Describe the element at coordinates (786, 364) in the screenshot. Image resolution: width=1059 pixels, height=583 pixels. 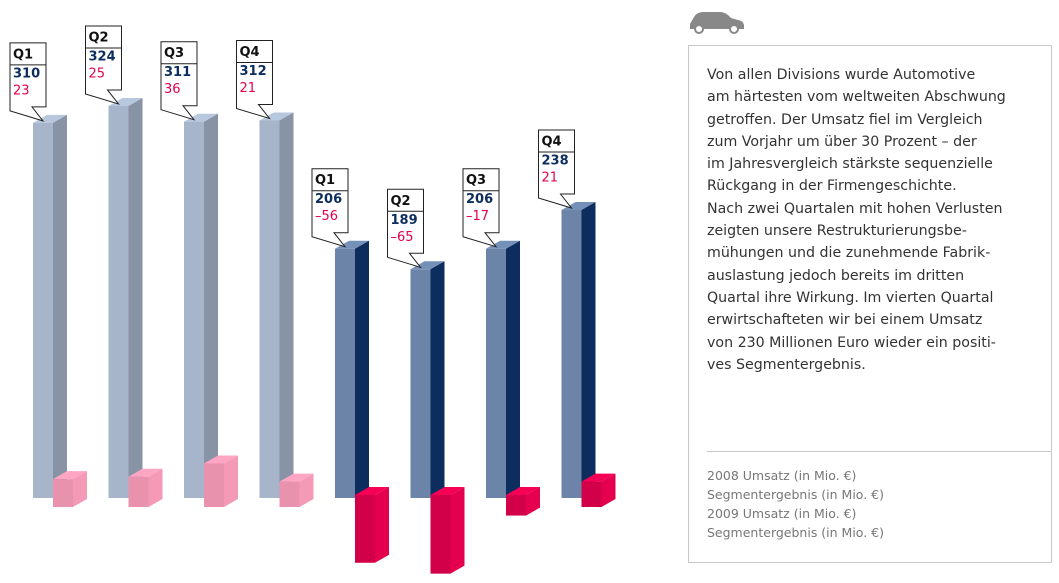
I see `text-line: ves Segmentergebnis.` at that location.